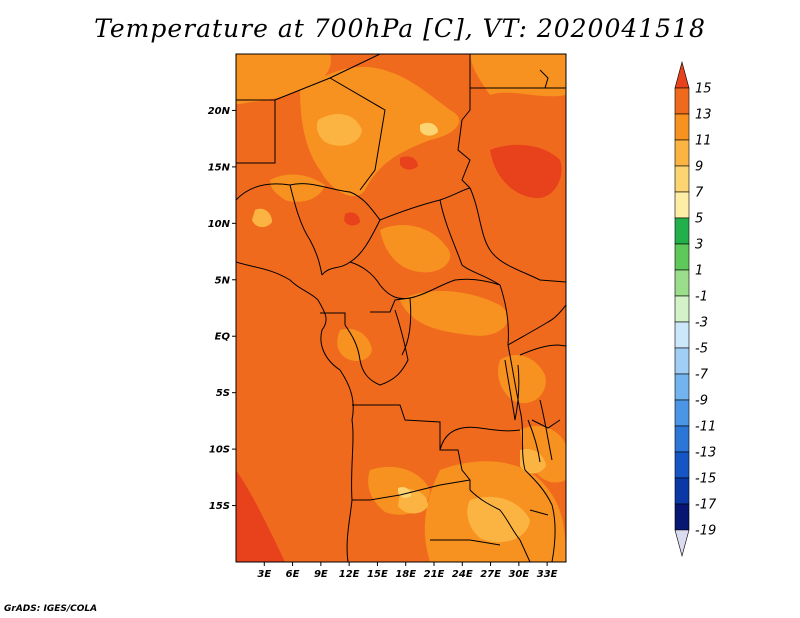  I want to click on colorbar-level-label: -13, so click(705, 453).